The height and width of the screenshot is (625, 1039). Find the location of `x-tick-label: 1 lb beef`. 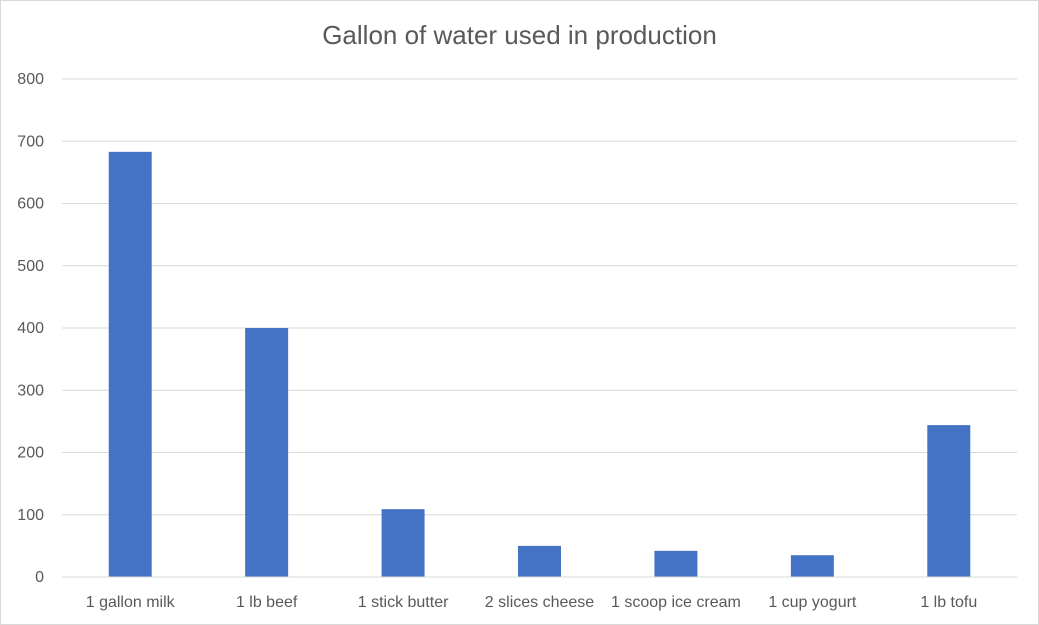

x-tick-label: 1 lb beef is located at coordinates (267, 602).